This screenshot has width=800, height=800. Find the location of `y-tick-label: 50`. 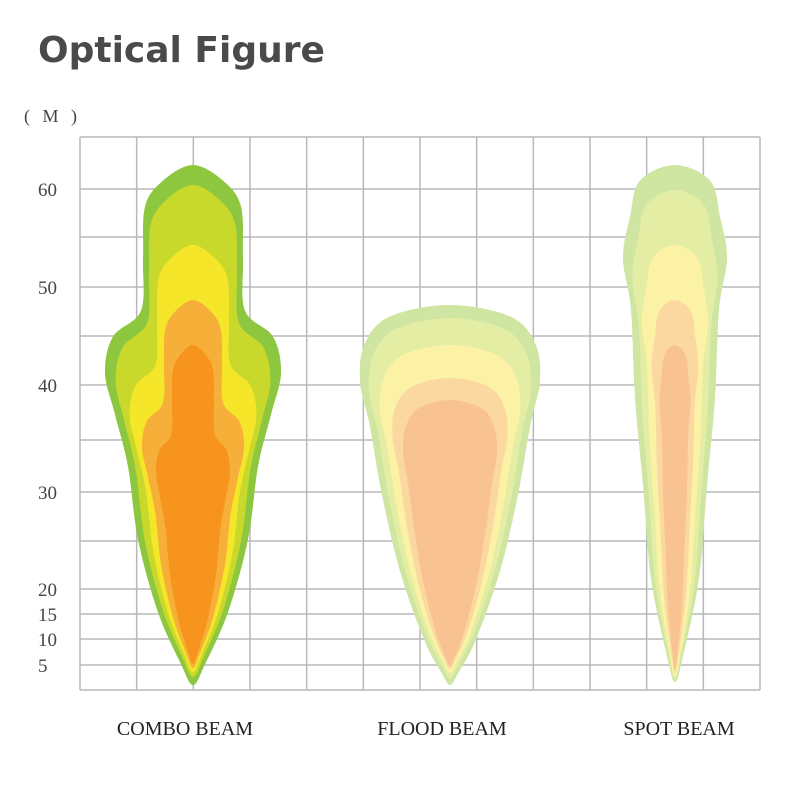

y-tick-label: 50 is located at coordinates (47, 288).